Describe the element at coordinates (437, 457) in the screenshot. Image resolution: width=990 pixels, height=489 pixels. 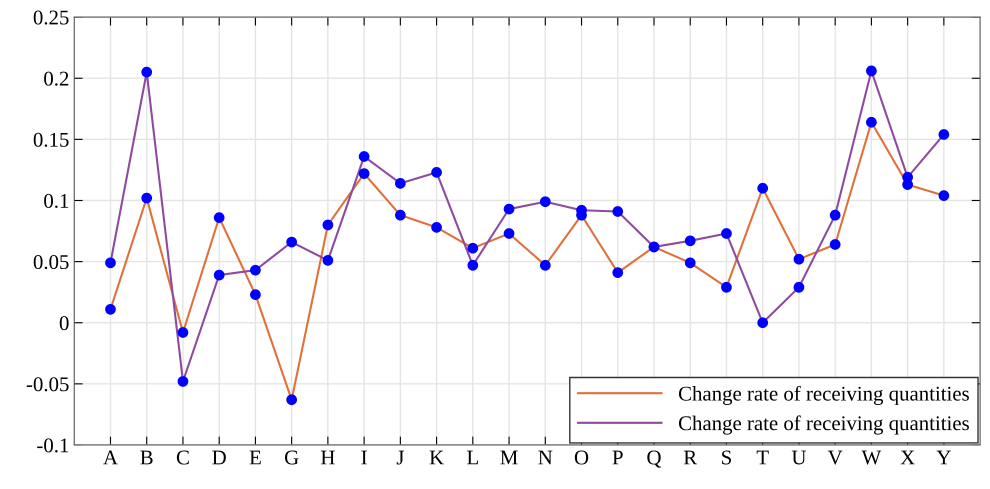
I see `x-tick-label: K` at that location.